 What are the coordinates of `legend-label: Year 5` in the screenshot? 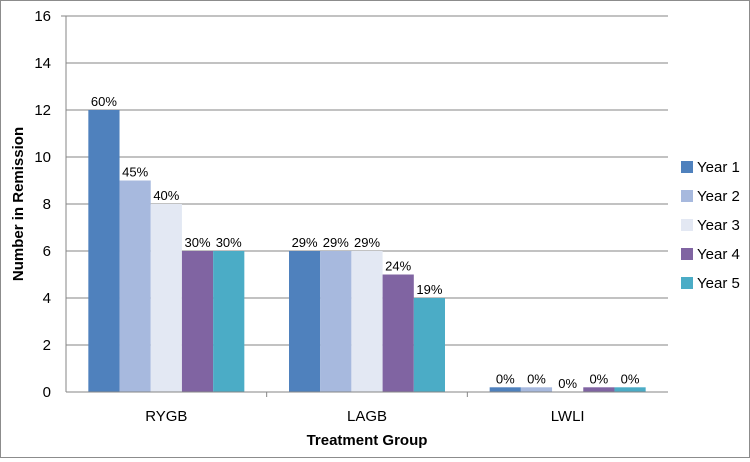 It's located at (718, 283).